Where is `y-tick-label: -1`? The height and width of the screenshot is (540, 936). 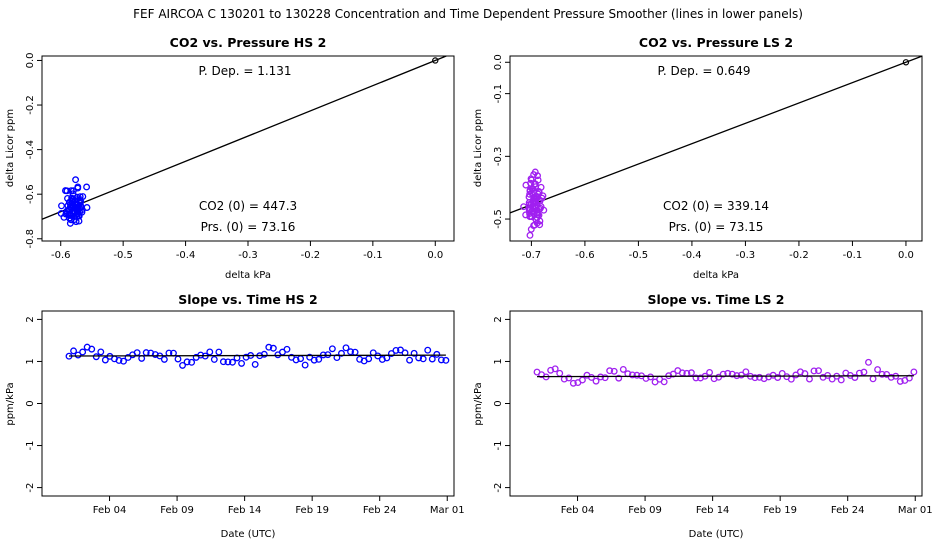 y-tick-label: -1 is located at coordinates (498, 446).